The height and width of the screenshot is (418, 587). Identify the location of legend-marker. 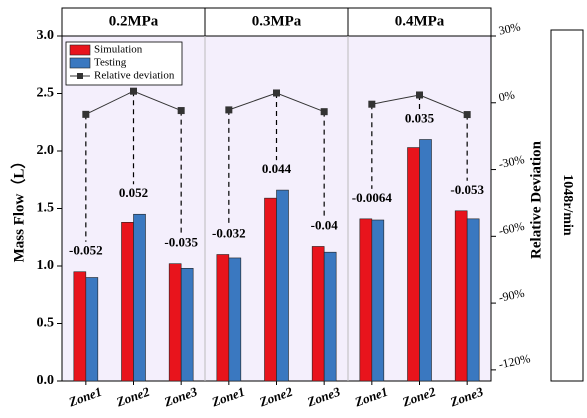
(80, 76).